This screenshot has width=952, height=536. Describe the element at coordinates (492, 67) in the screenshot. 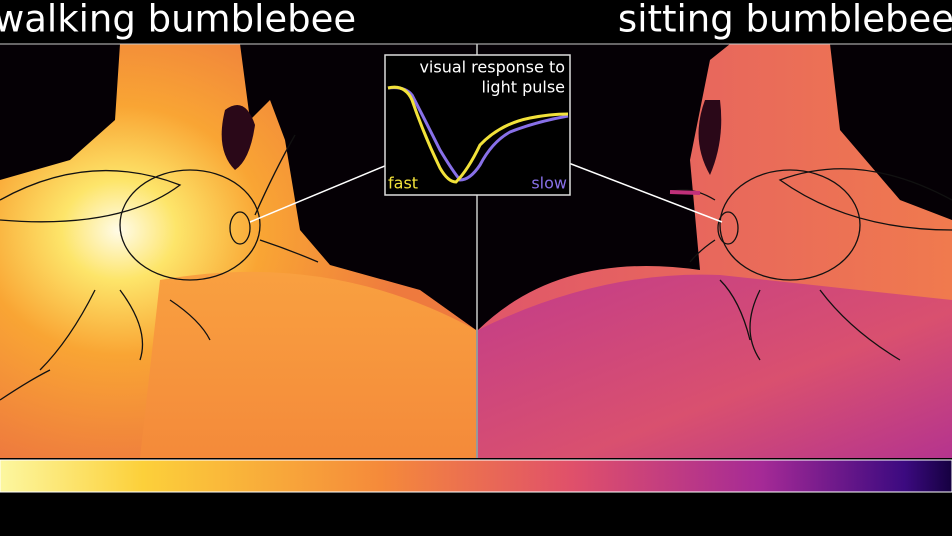

I see `inset-title: visual response to` at that location.